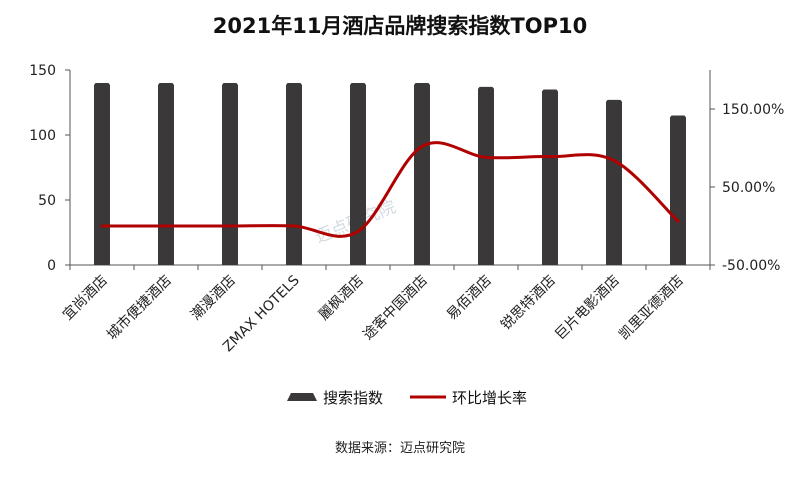 The height and width of the screenshot is (485, 800). What do you see at coordinates (353, 398) in the screenshot?
I see `legend-label-bar: 搜索指数` at bounding box center [353, 398].